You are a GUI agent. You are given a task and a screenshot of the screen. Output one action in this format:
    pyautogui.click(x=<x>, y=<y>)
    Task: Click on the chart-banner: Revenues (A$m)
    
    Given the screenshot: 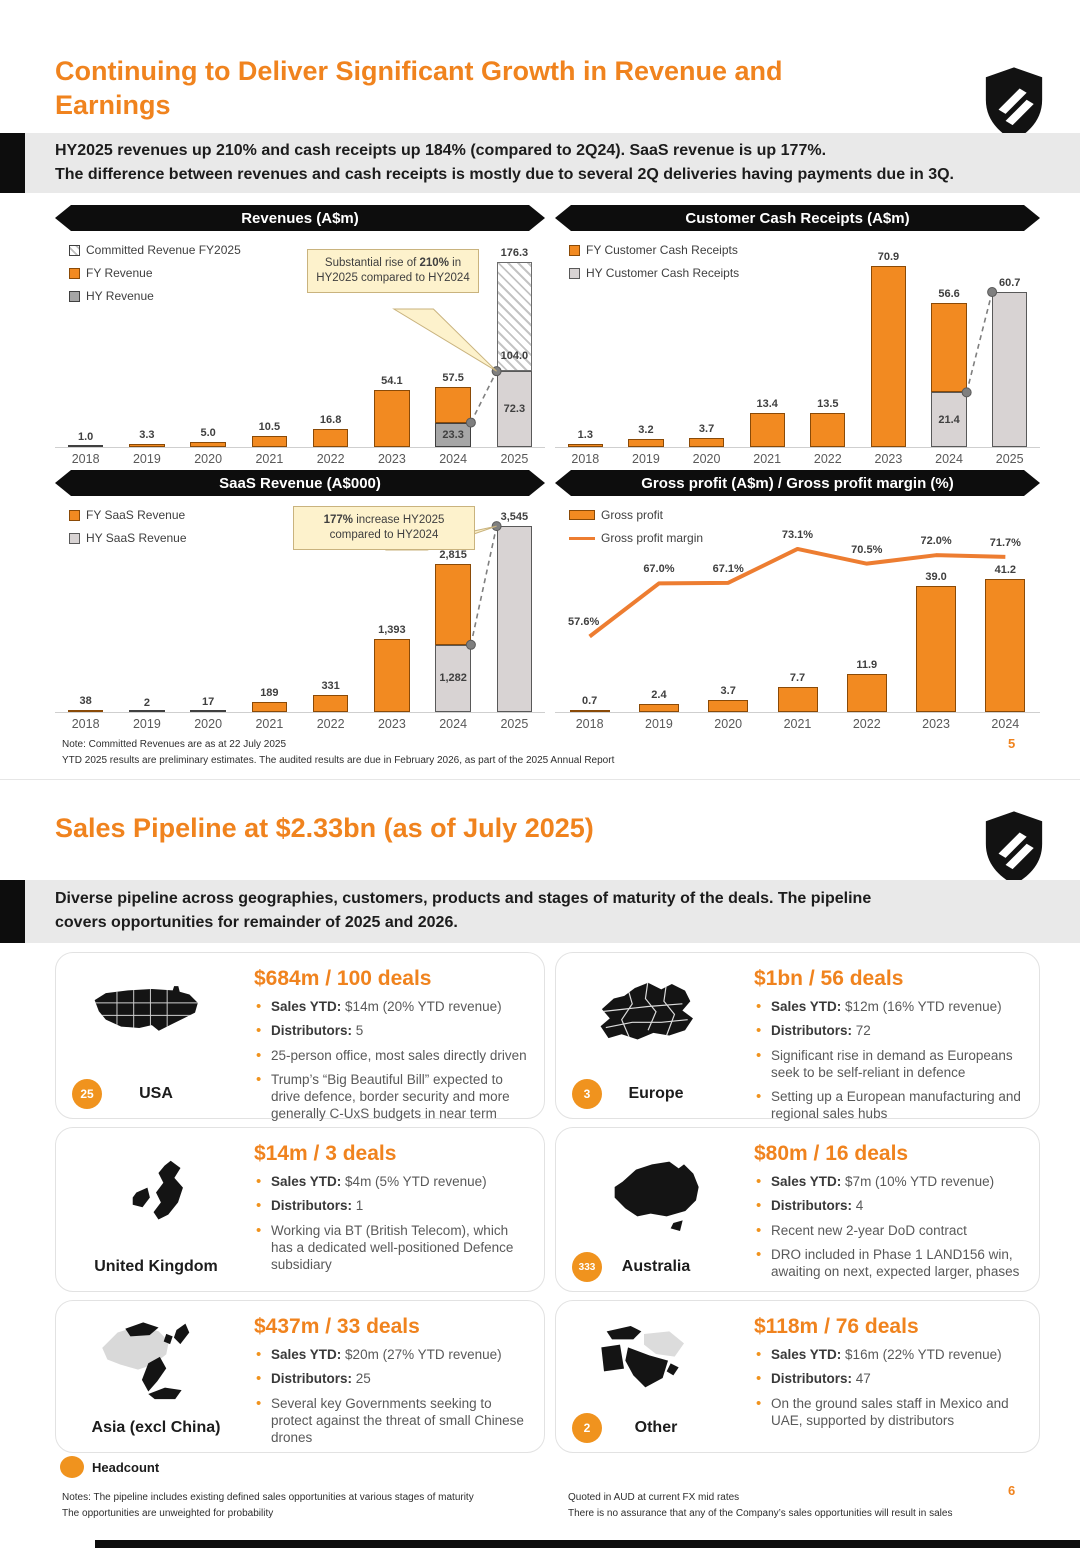 What is the action you would take?
    pyautogui.click(x=300, y=218)
    